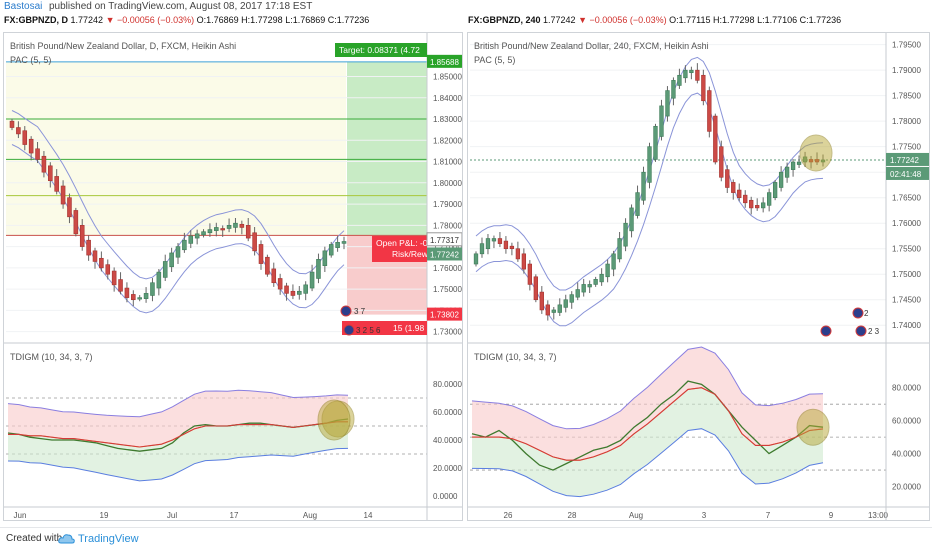  I want to click on left-open: O:1.76869, so click(217, 20).